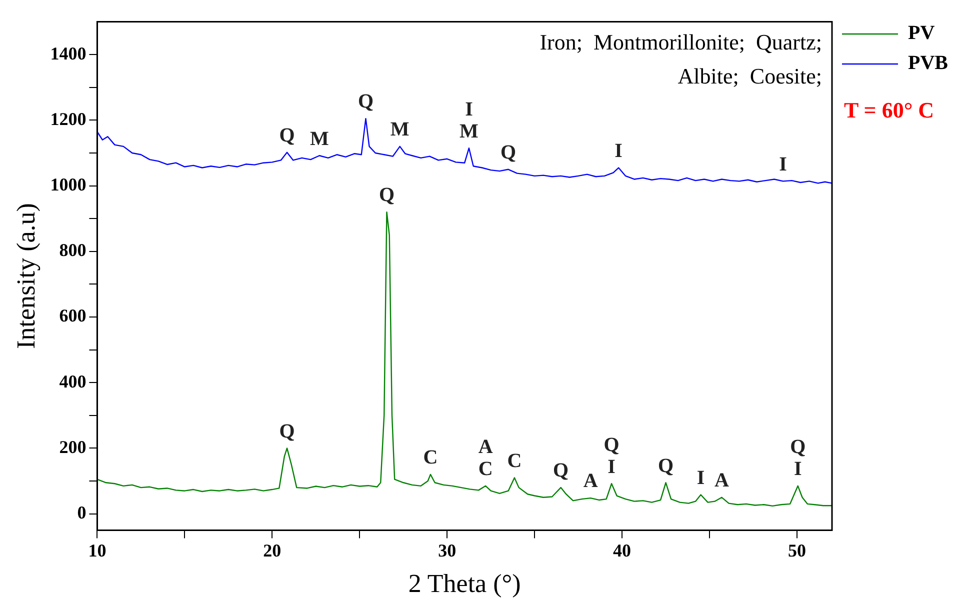 Image resolution: width=970 pixels, height=613 pixels. I want to click on y-tick-label: 200, so click(72, 446).